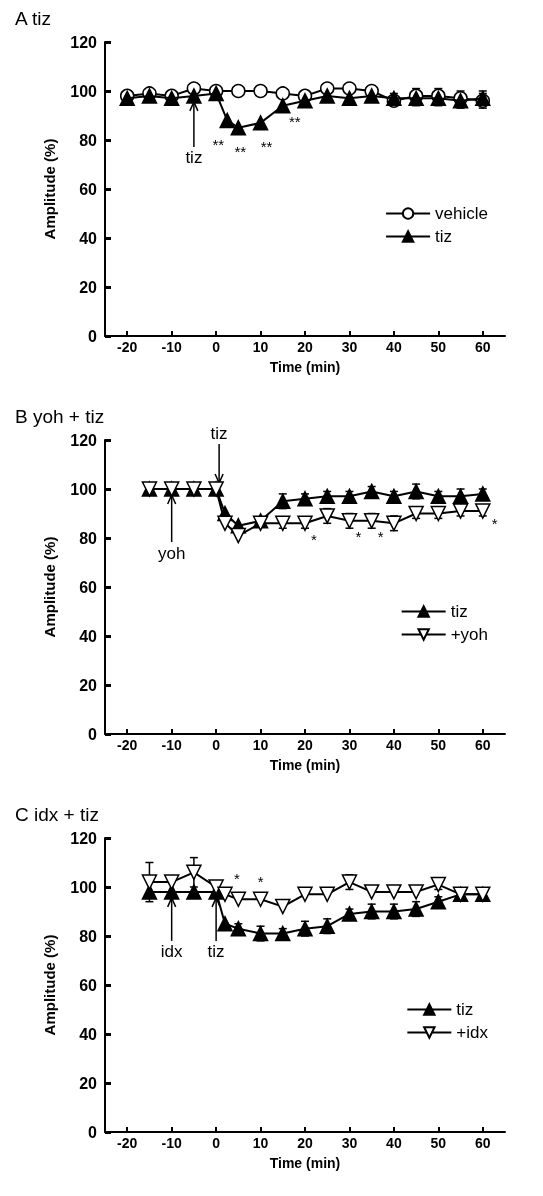 The image size is (543, 1196). What do you see at coordinates (472, 1032) in the screenshot?
I see `legend-label: +idx` at bounding box center [472, 1032].